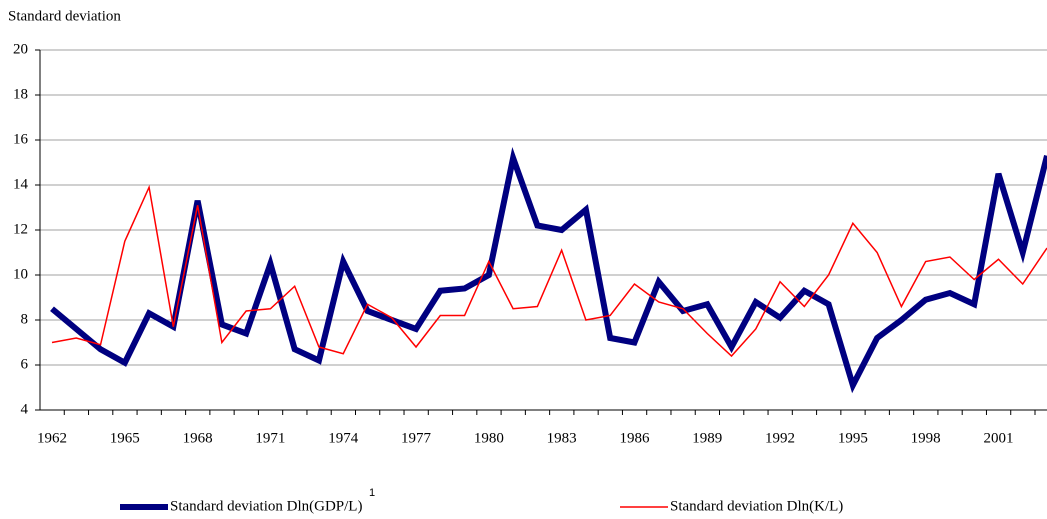 The height and width of the screenshot is (519, 1047). I want to click on x-tick-label: 1983, so click(562, 438).